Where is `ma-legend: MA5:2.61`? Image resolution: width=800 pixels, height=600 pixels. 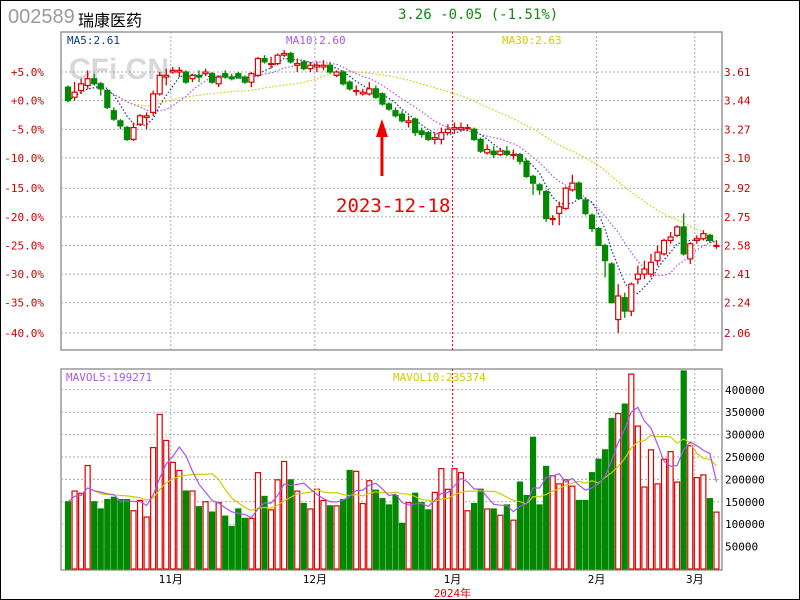 ma-legend: MA5:2.61 is located at coordinates (93, 40).